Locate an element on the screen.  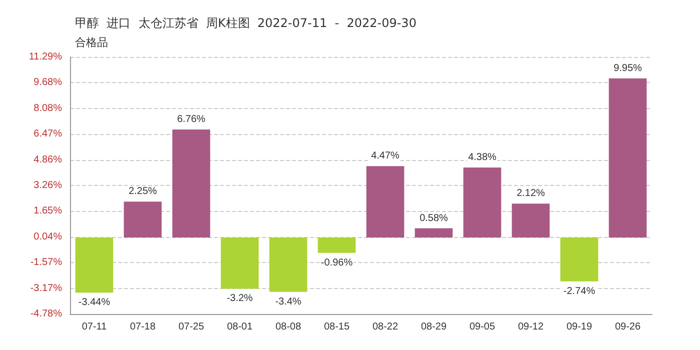
data-label: -3.44% is located at coordinates (94, 302).